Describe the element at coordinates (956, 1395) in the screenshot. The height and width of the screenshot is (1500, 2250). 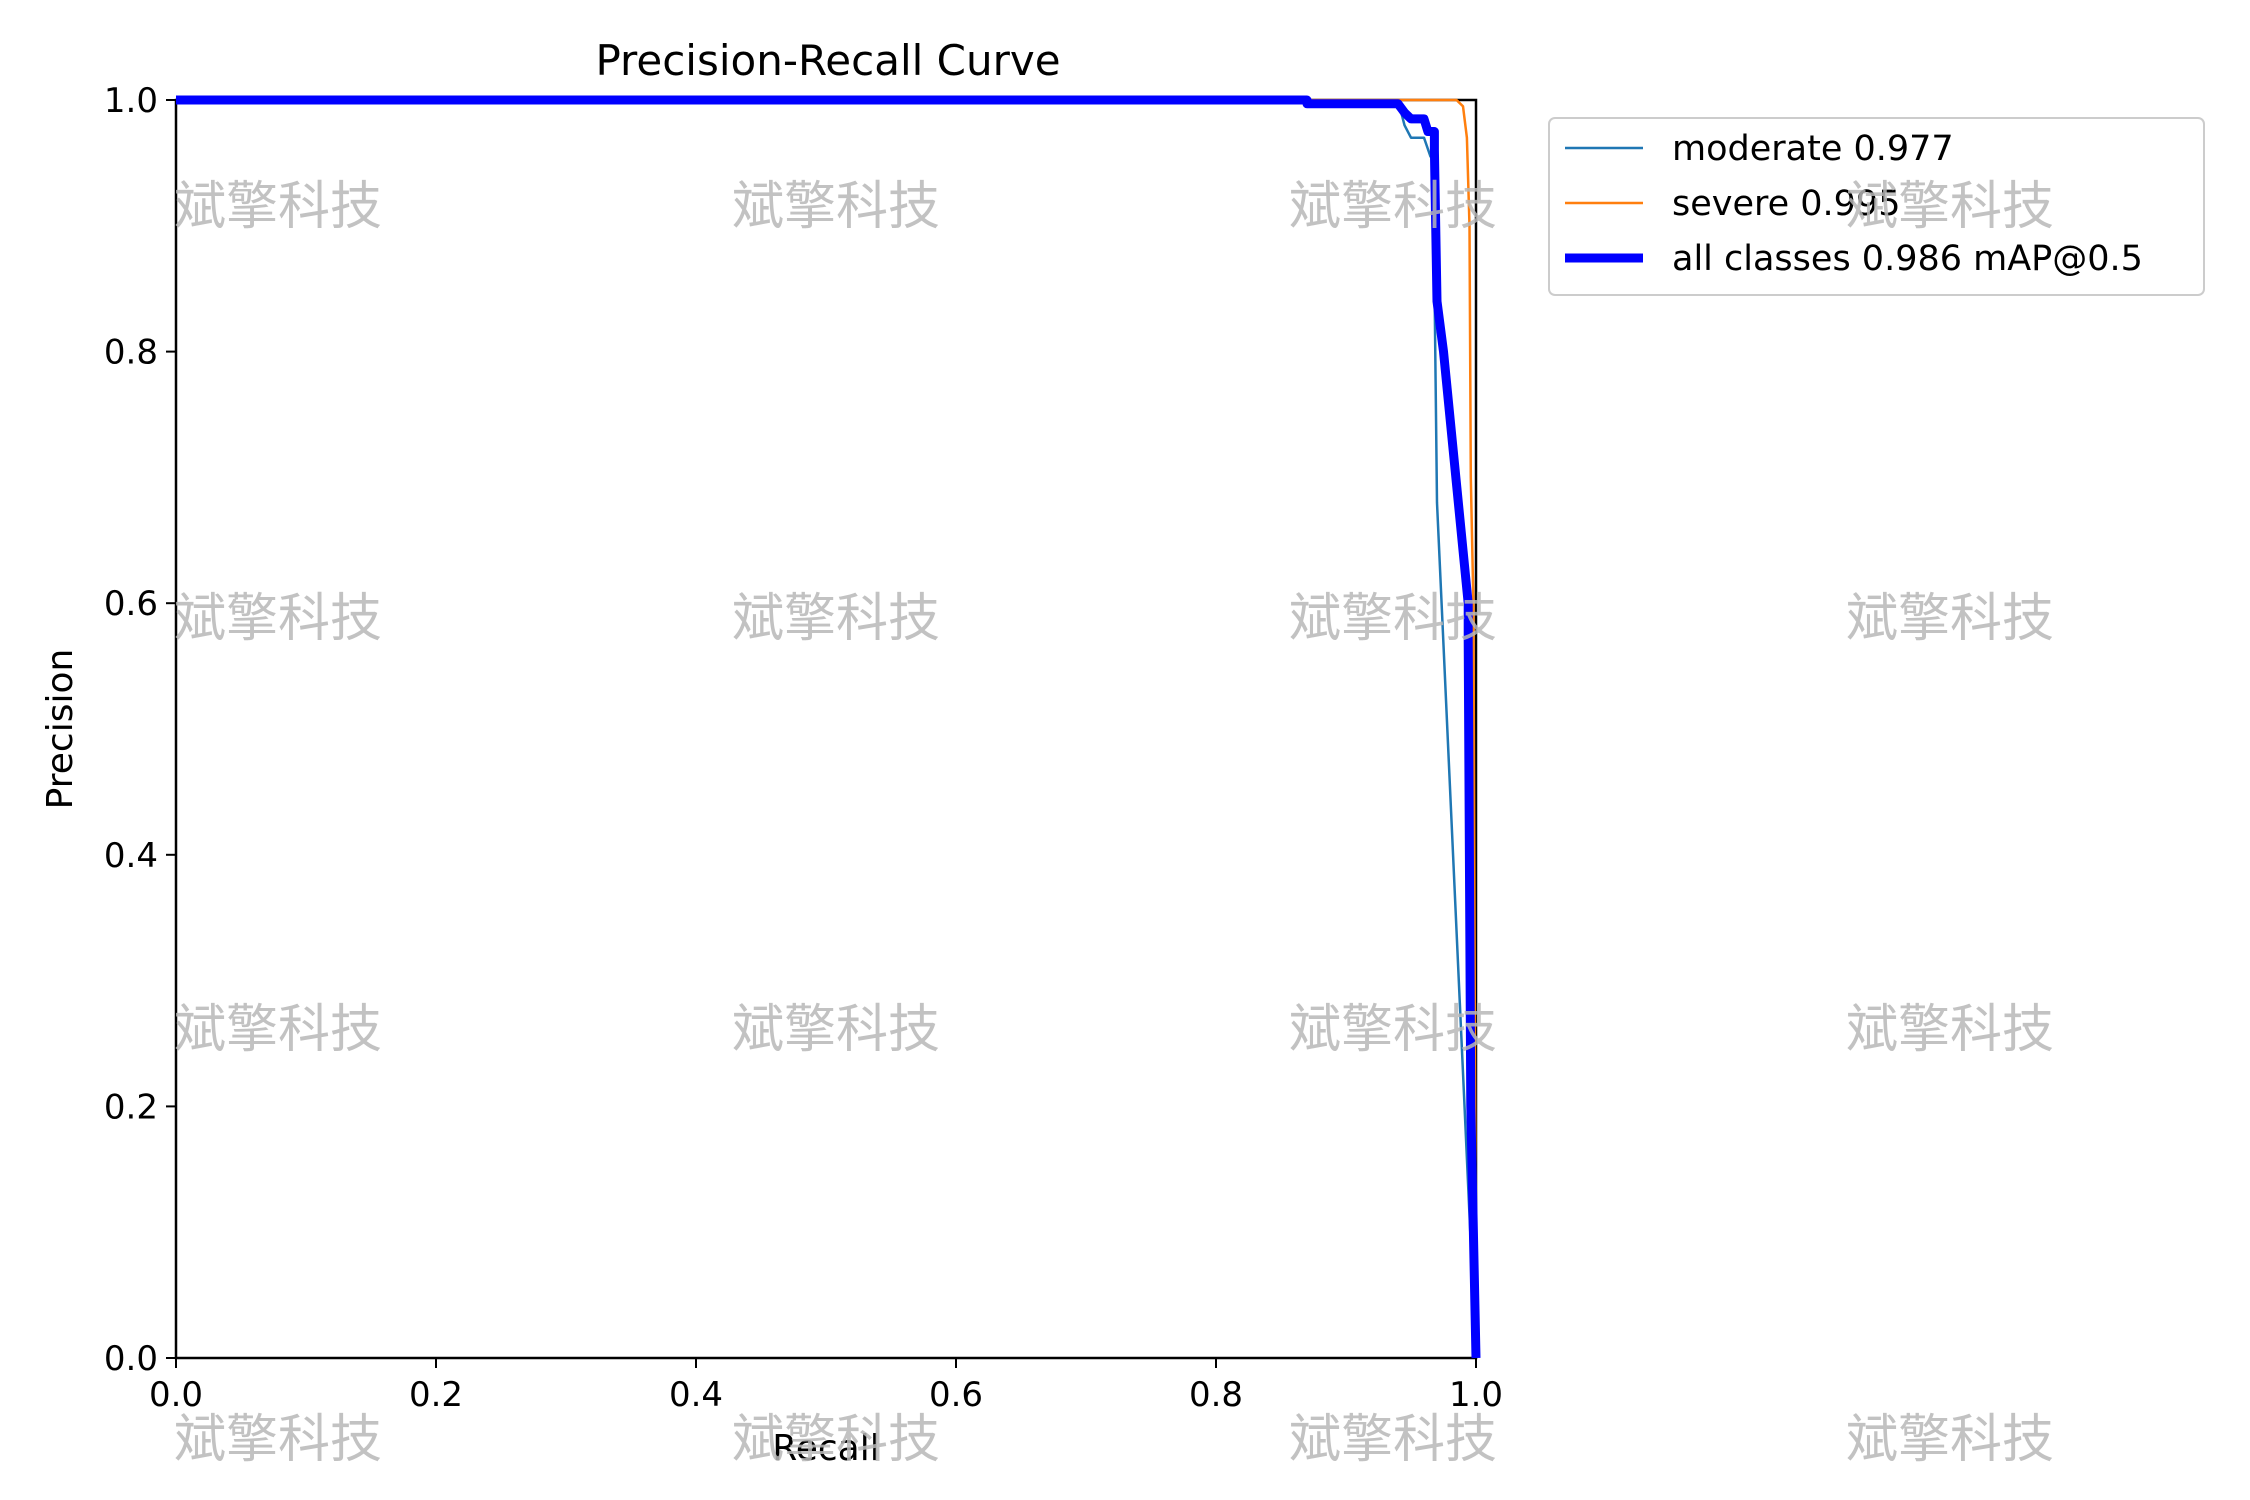
I see `x-tick-label: 0.6` at that location.